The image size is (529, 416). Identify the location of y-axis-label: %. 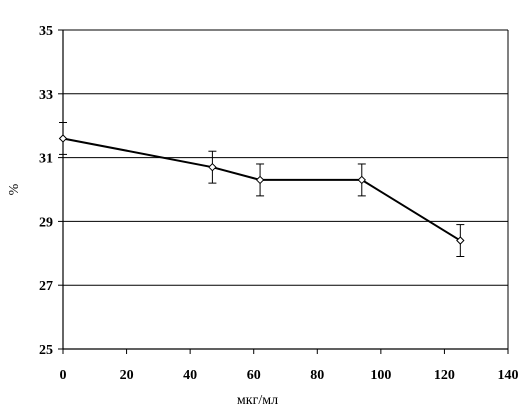
(14, 189).